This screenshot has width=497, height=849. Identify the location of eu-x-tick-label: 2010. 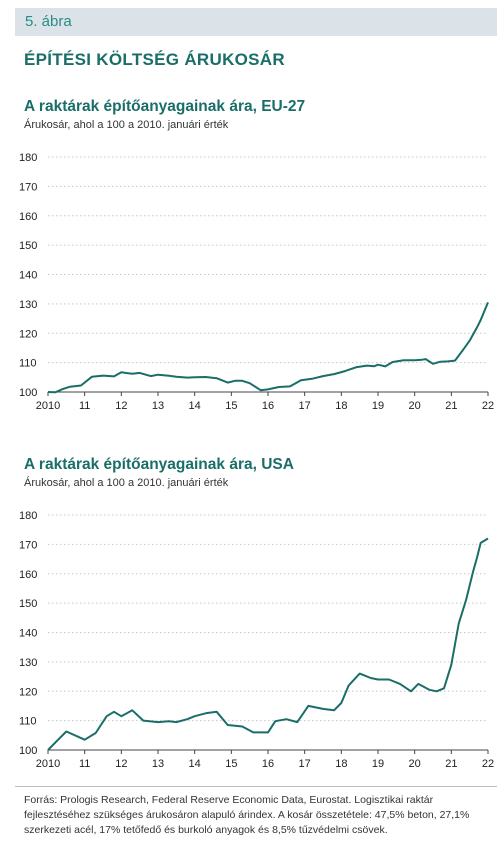
(48, 406).